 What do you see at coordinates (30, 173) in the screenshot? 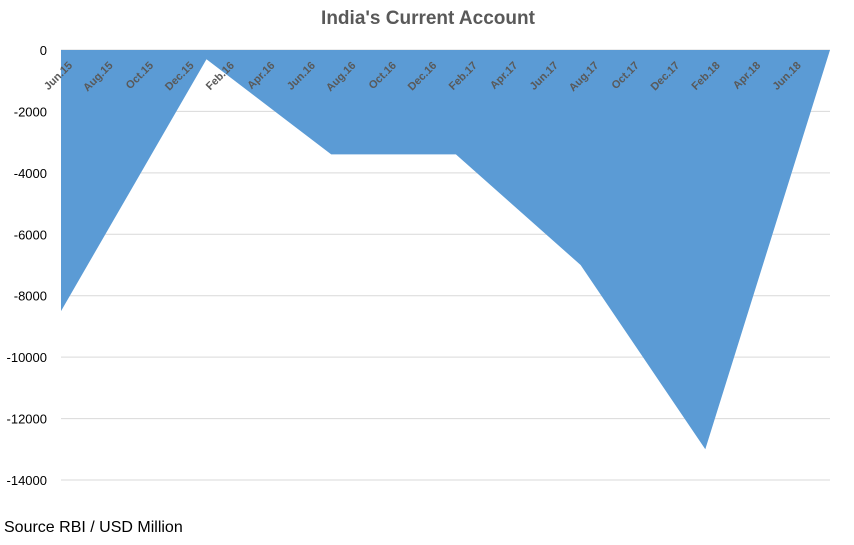
I see `y-tick-label: -4000` at bounding box center [30, 173].